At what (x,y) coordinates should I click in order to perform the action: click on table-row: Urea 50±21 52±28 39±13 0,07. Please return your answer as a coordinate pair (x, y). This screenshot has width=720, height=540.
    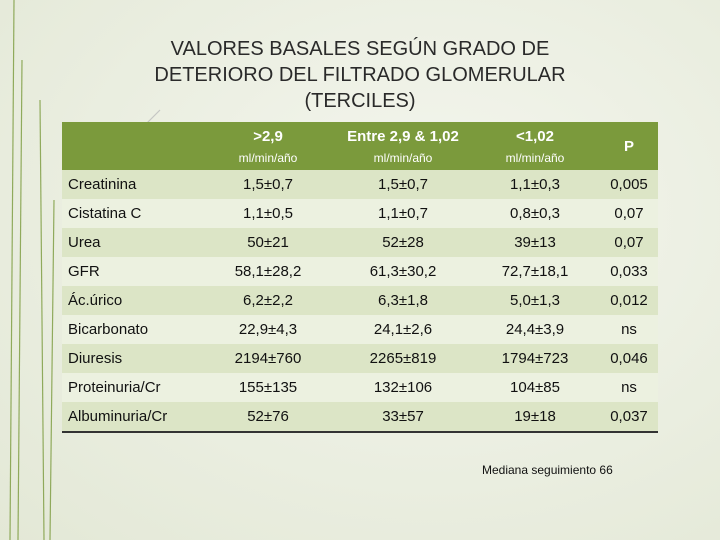
    Looking at the image, I should click on (360, 242).